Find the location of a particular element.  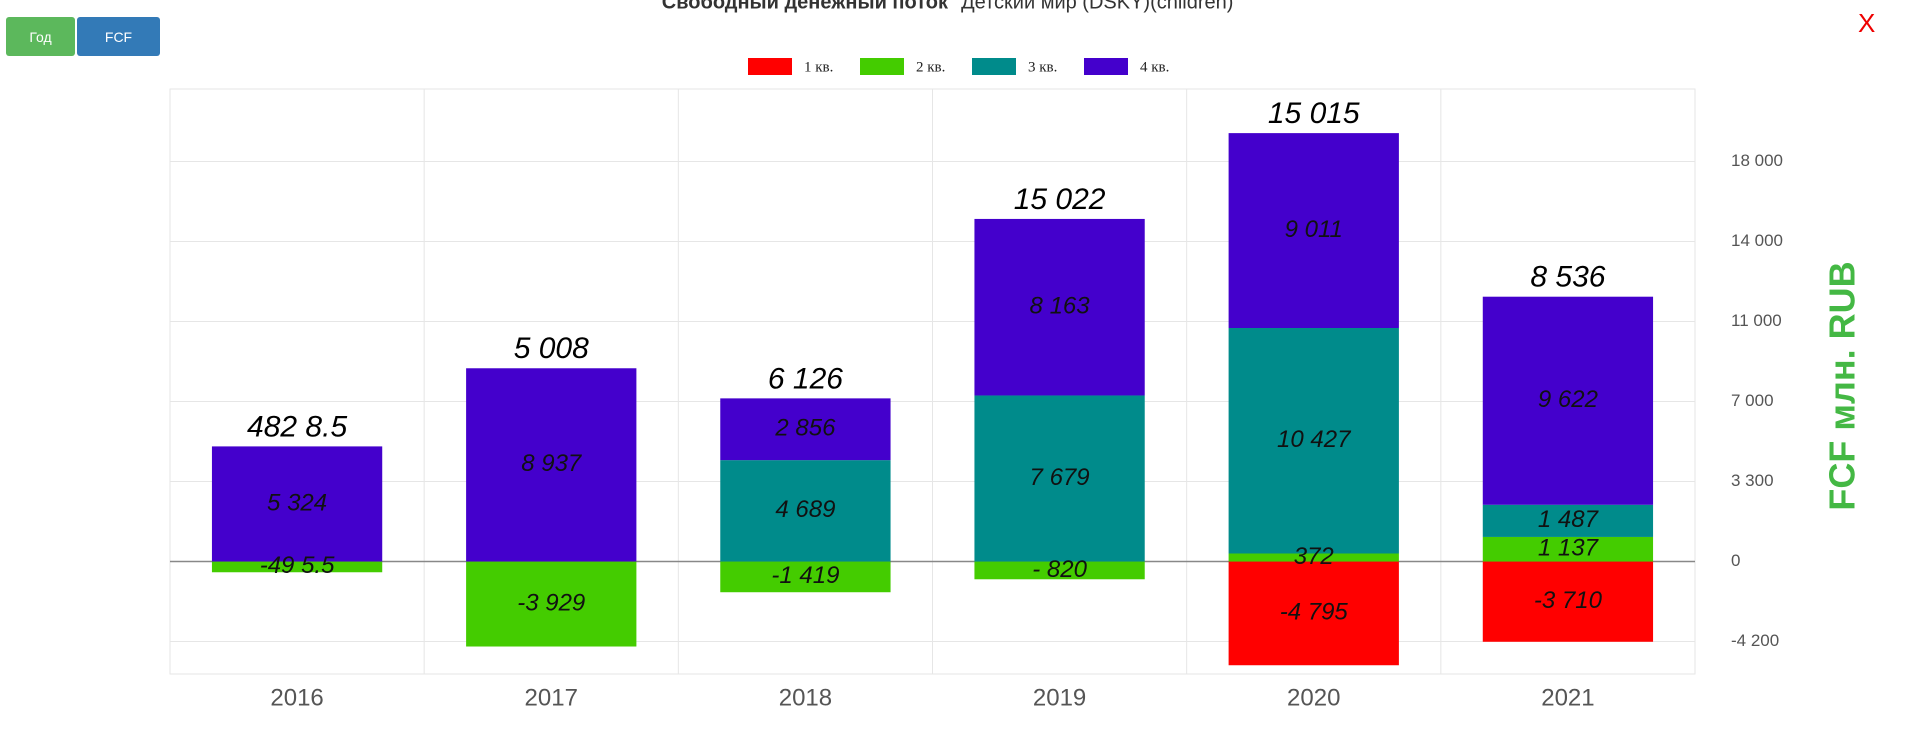

x-tick-label: 2018 is located at coordinates (805, 697).